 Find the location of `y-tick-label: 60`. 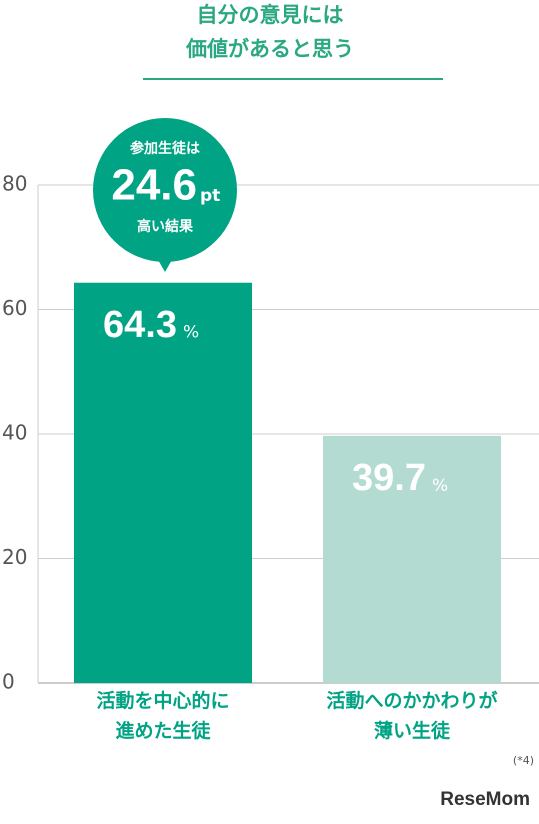

y-tick-label: 60 is located at coordinates (14, 308).